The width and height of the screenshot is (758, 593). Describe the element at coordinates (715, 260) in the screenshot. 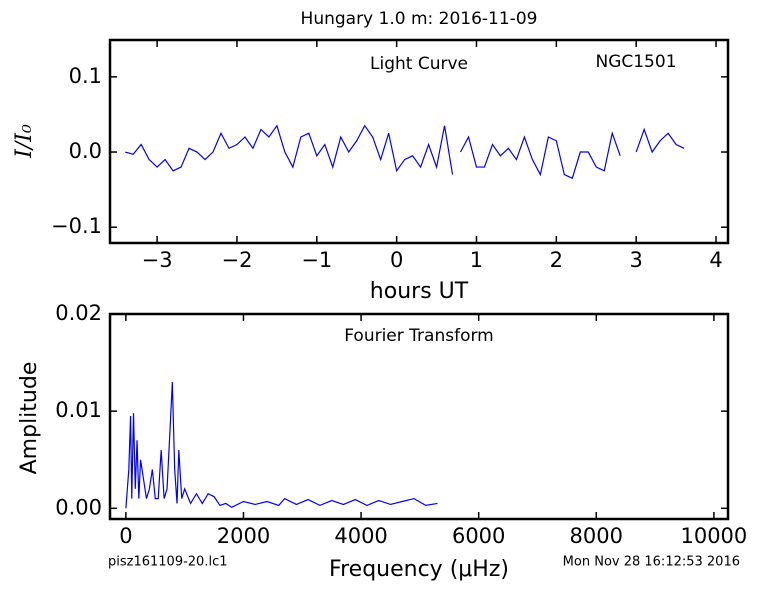

I see `x-tick-label: 4` at that location.